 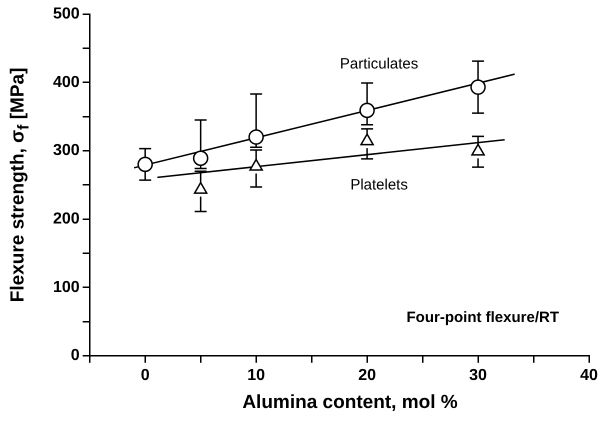 What do you see at coordinates (66, 82) in the screenshot?
I see `y-tick-label: 400` at bounding box center [66, 82].